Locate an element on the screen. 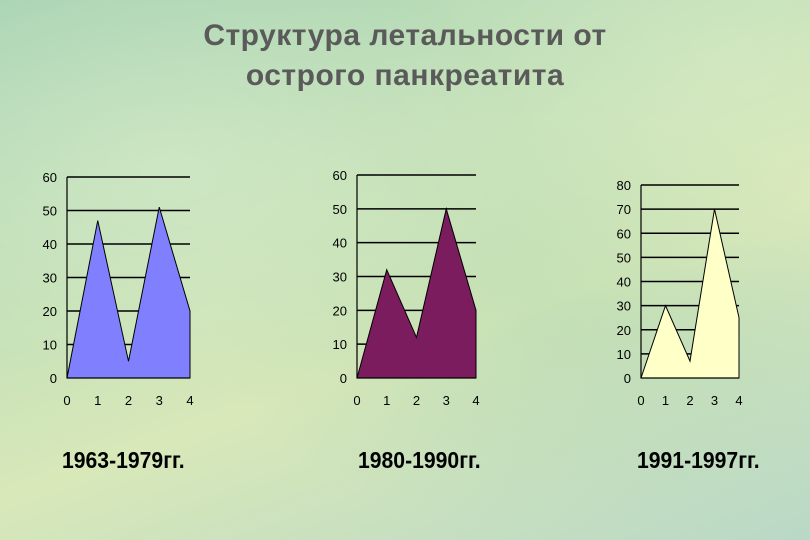  title-line-1: Структура летальности от is located at coordinates (405, 35).